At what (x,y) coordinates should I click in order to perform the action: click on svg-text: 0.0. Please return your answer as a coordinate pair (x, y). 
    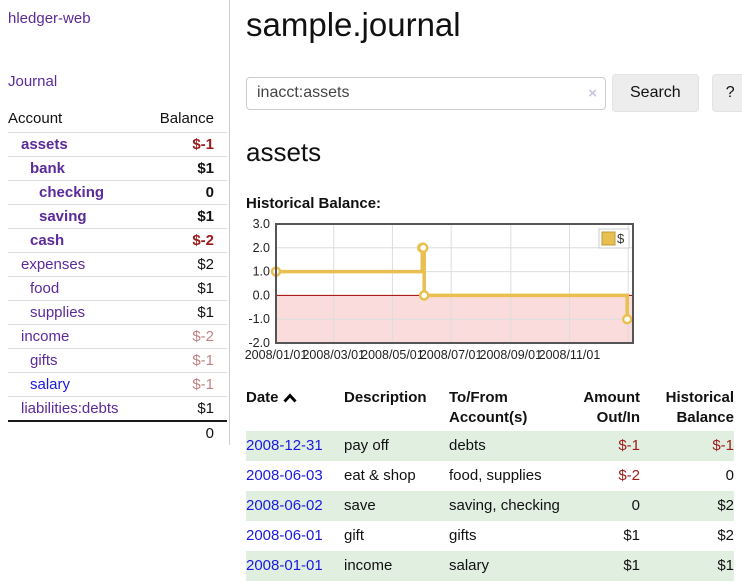
    Looking at the image, I should click on (261, 295).